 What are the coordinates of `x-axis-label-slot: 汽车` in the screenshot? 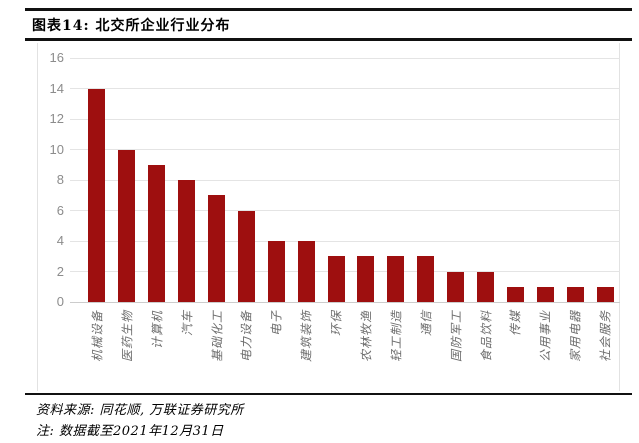 It's located at (187, 352).